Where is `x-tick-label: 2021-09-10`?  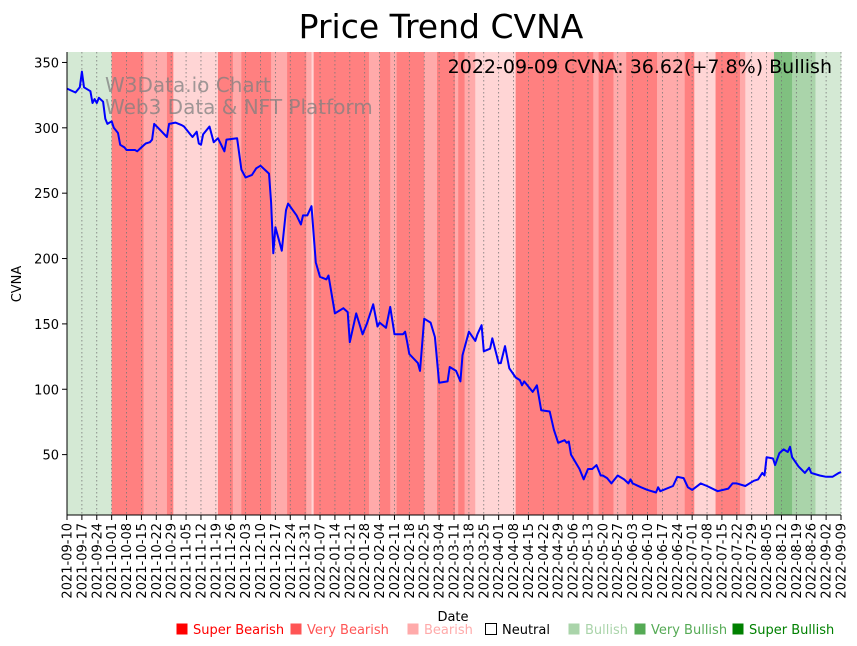 x-tick-label: 2021-09-10 is located at coordinates (68, 561).